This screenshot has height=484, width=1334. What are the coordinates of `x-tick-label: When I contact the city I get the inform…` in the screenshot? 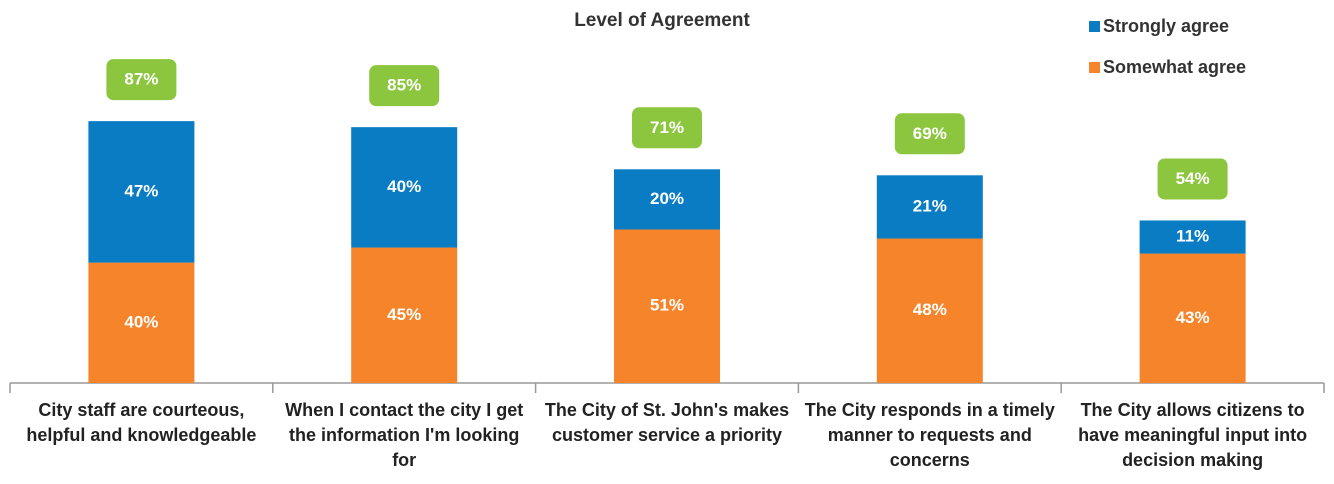 It's located at (404, 435).